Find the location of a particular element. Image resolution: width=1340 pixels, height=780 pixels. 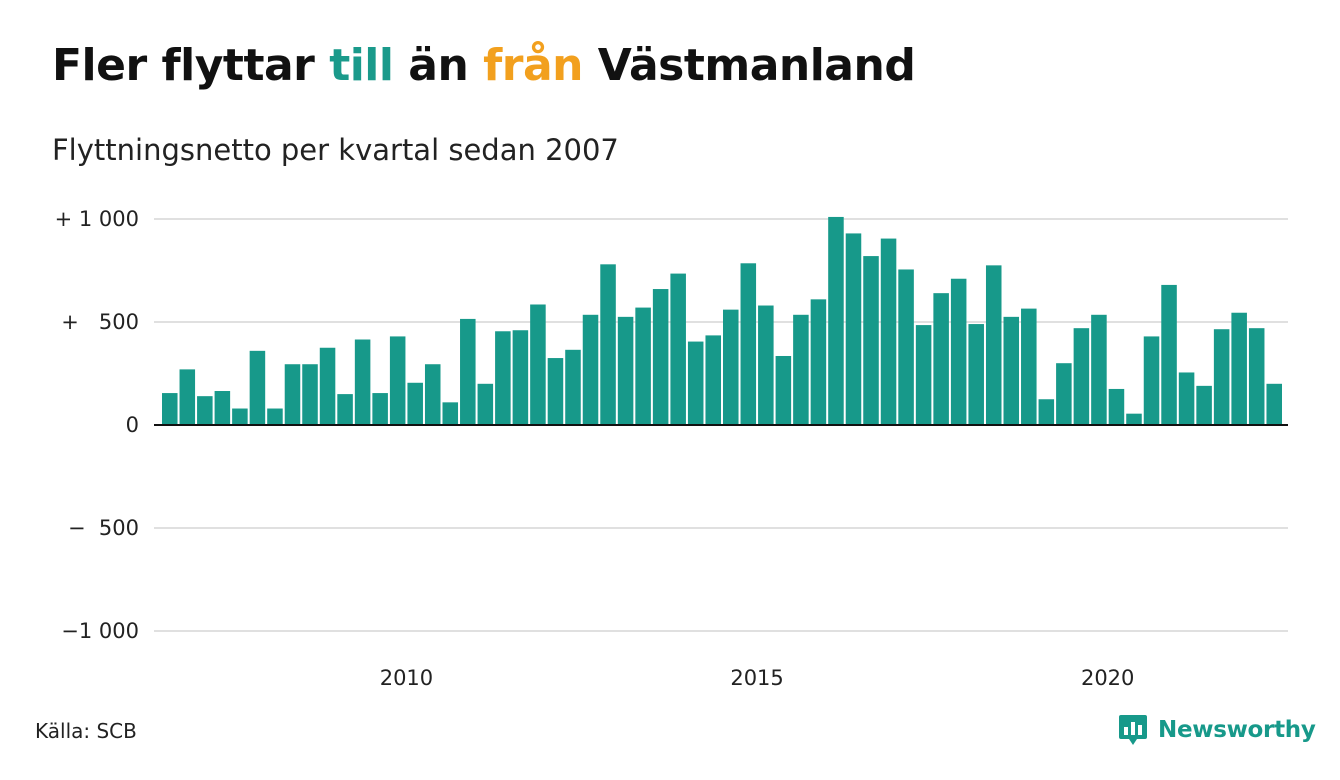

title-part-3: Västmanland is located at coordinates (749, 65).